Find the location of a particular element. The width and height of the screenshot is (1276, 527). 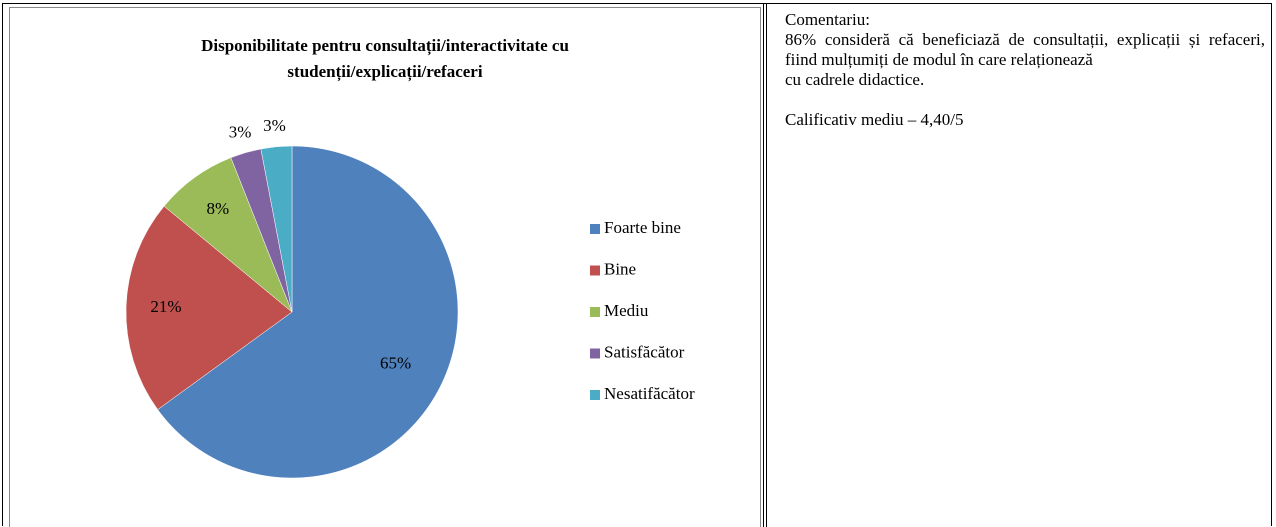

comment-text: cu cadrele didactice. is located at coordinates (855, 79).